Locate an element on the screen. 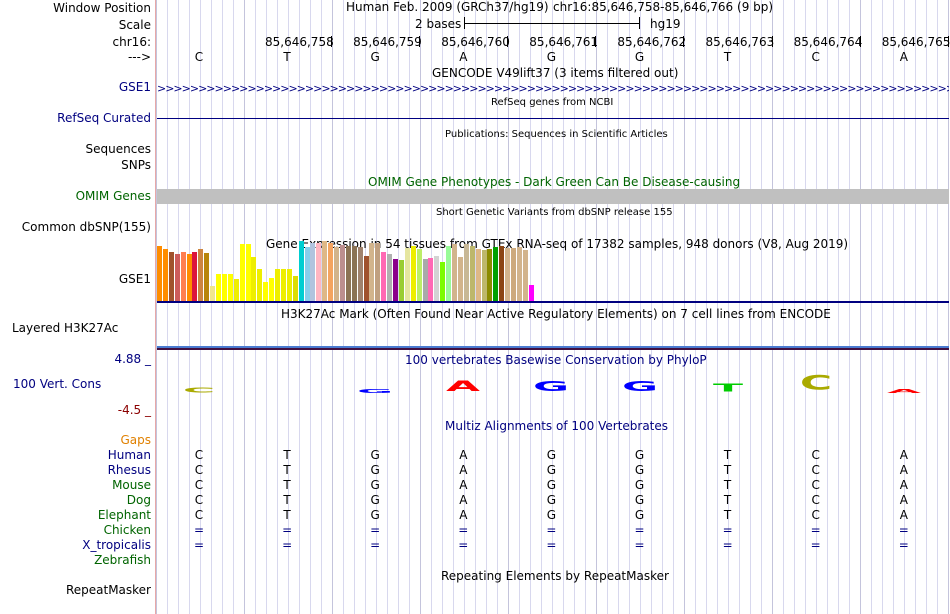 The image size is (950, 614). gencode-track-label: GSE1 is located at coordinates (134, 87).